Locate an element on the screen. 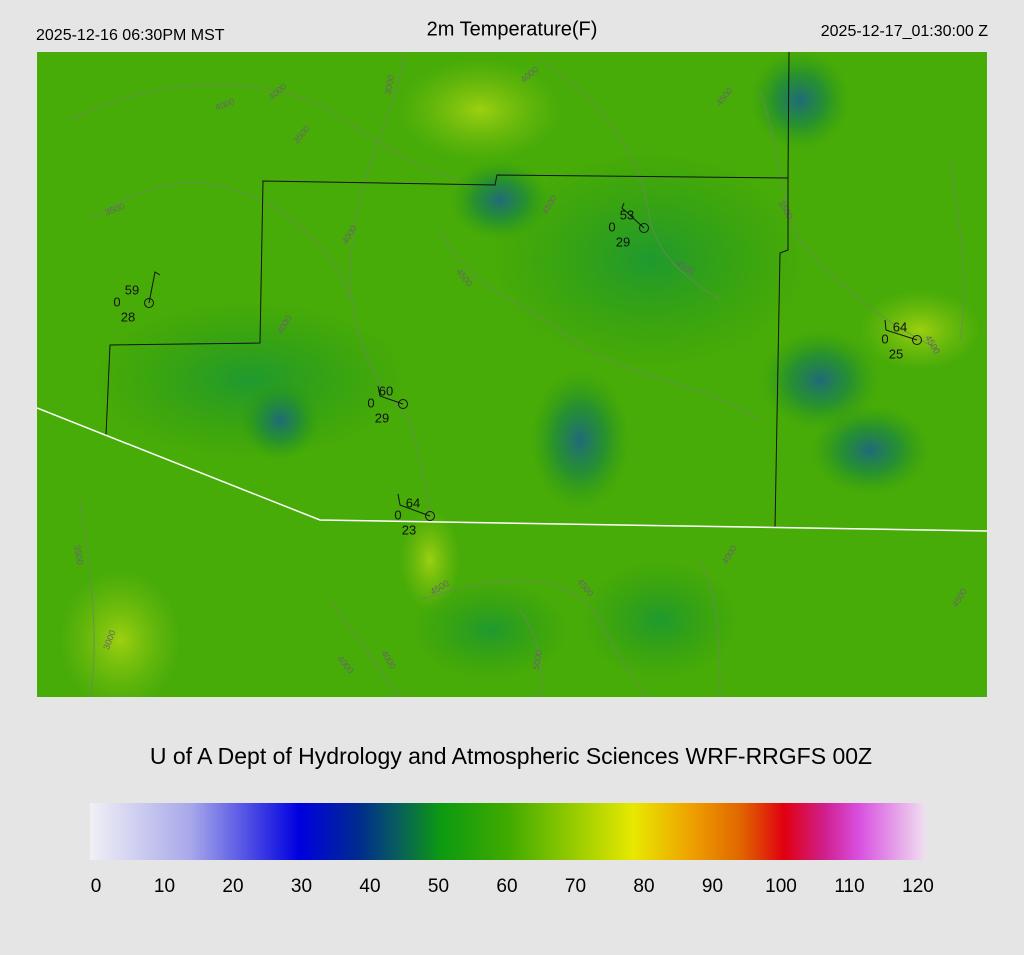  colorbar-tick-label: 30 is located at coordinates (301, 886).